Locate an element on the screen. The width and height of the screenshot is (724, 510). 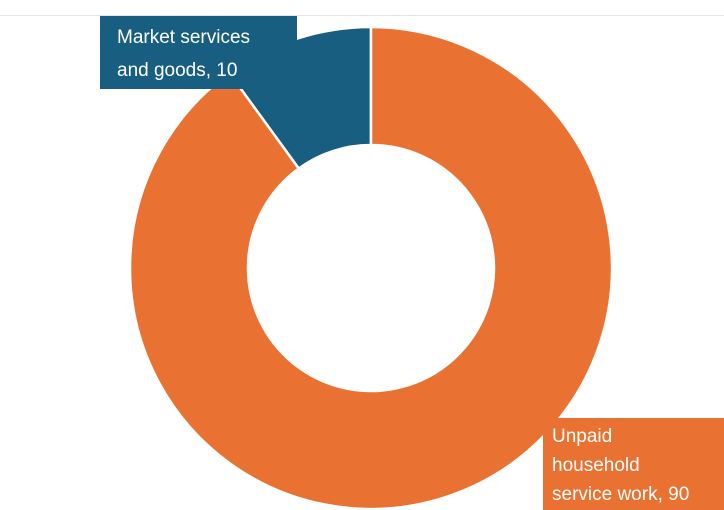
data-label: Unpaid is located at coordinates (582, 436).